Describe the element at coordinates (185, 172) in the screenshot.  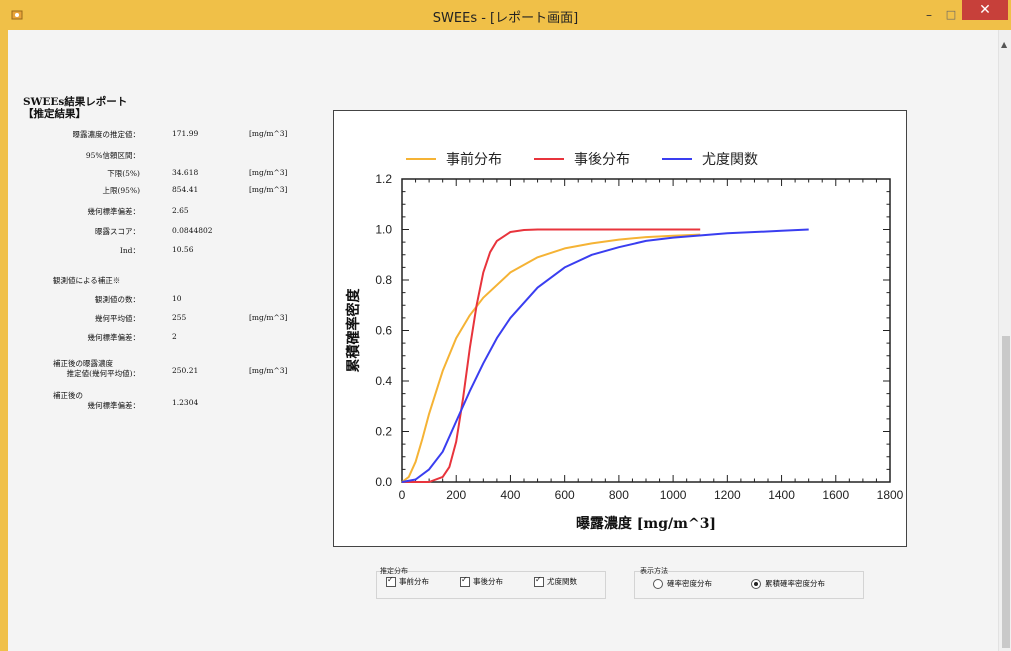
I see `lower-value: 34.618` at that location.